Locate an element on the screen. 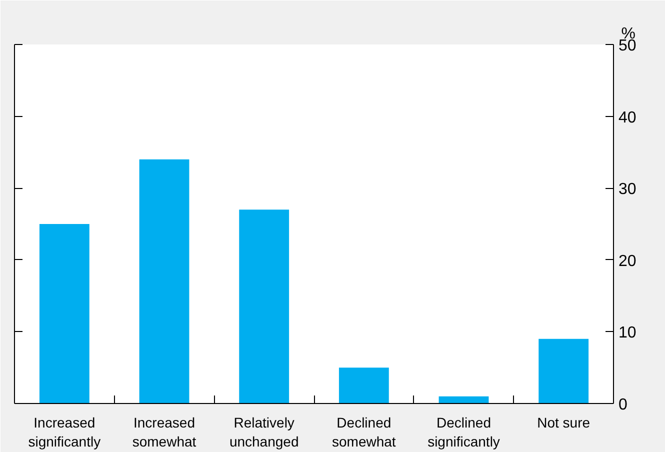  y-tick-label: 30 is located at coordinates (627, 189).